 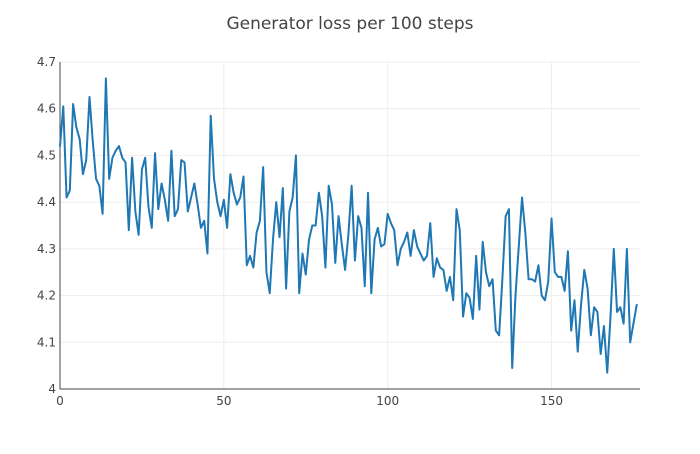 I want to click on y-tick-label: 4.7, so click(x=46, y=62).